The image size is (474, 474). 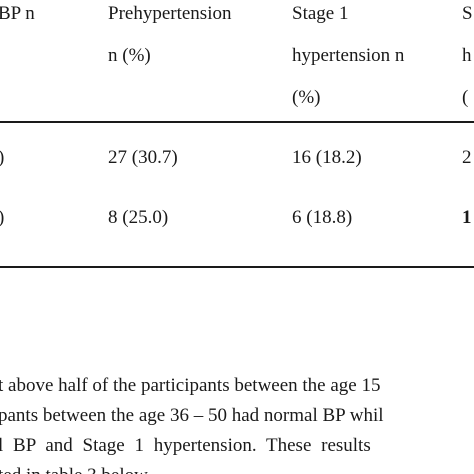 What do you see at coordinates (237, 267) in the screenshot?
I see `table-bottom-rule` at bounding box center [237, 267].